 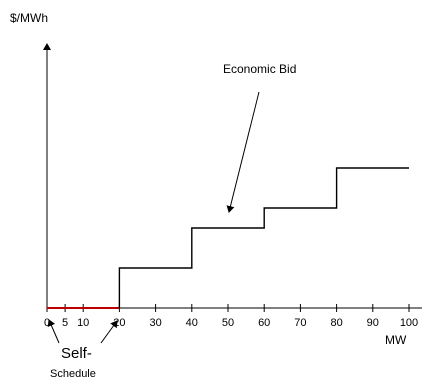 I want to click on x-tick-label: 60, so click(x=264, y=323).